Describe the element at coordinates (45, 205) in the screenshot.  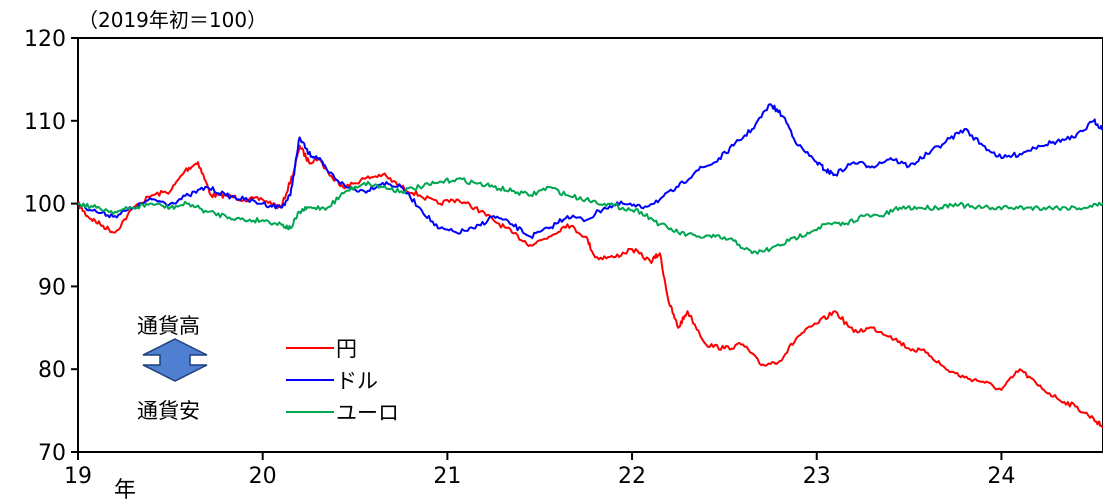
I see `y-tick-label: 100` at that location.